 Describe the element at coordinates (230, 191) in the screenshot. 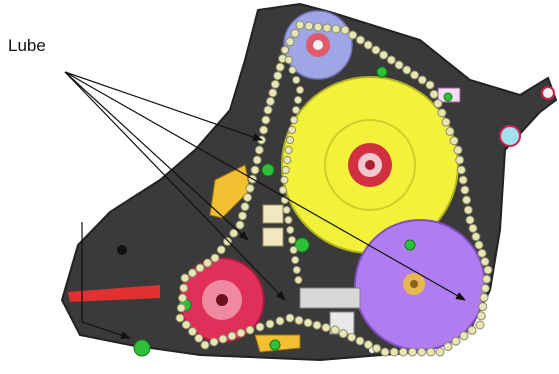

I see `tensioner-arm` at that location.